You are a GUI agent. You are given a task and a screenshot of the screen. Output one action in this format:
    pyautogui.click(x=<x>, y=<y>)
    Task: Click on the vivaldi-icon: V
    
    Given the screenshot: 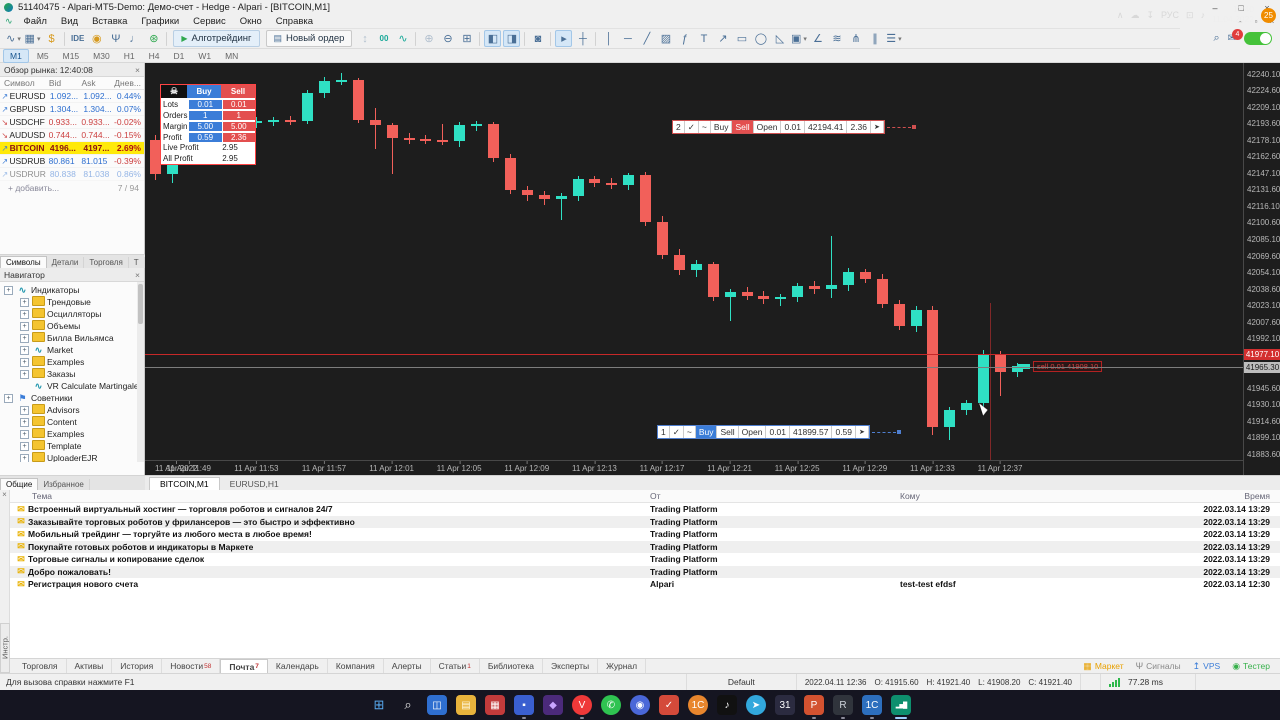 What is the action you would take?
    pyautogui.click(x=582, y=705)
    